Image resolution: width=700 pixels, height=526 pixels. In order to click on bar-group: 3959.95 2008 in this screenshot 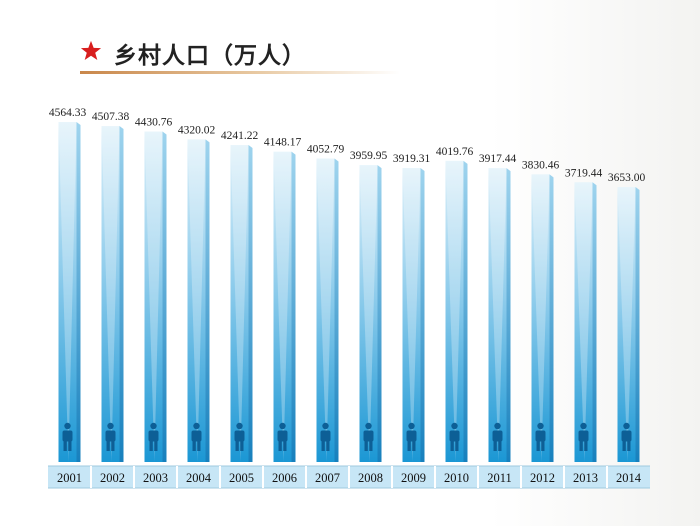, I will do `click(371, 319)`.